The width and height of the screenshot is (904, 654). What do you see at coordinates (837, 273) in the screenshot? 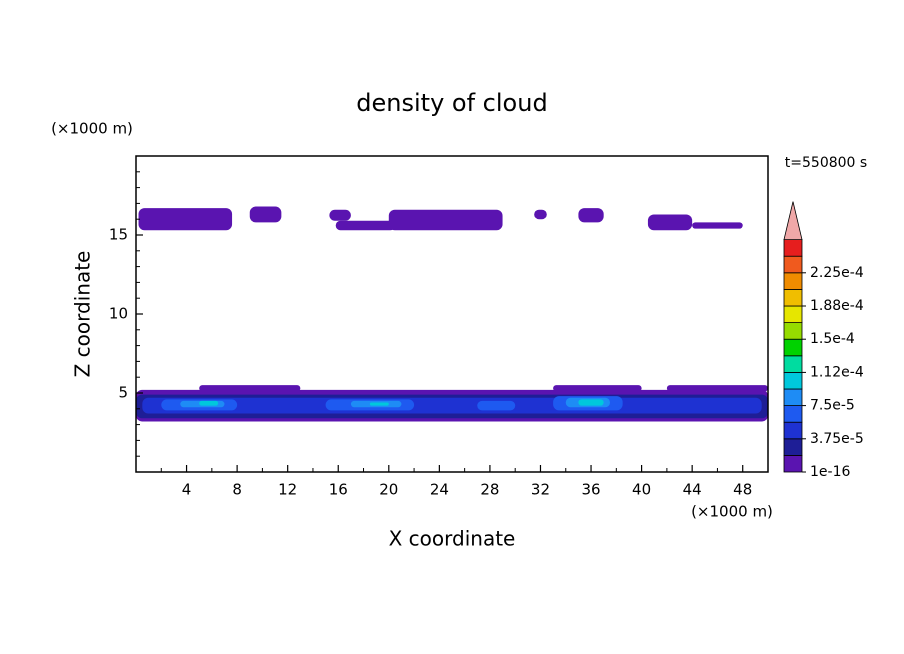
I see `colorbar-tick-label: 2.25e-4` at bounding box center [837, 273].